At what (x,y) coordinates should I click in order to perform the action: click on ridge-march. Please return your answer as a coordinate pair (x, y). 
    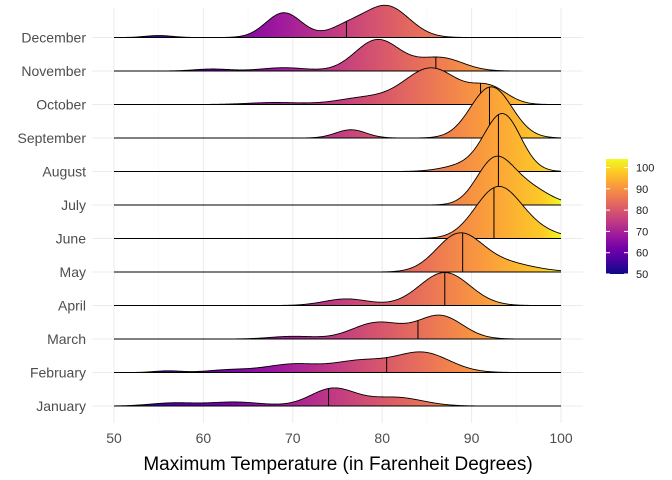
    Looking at the image, I should click on (337, 327).